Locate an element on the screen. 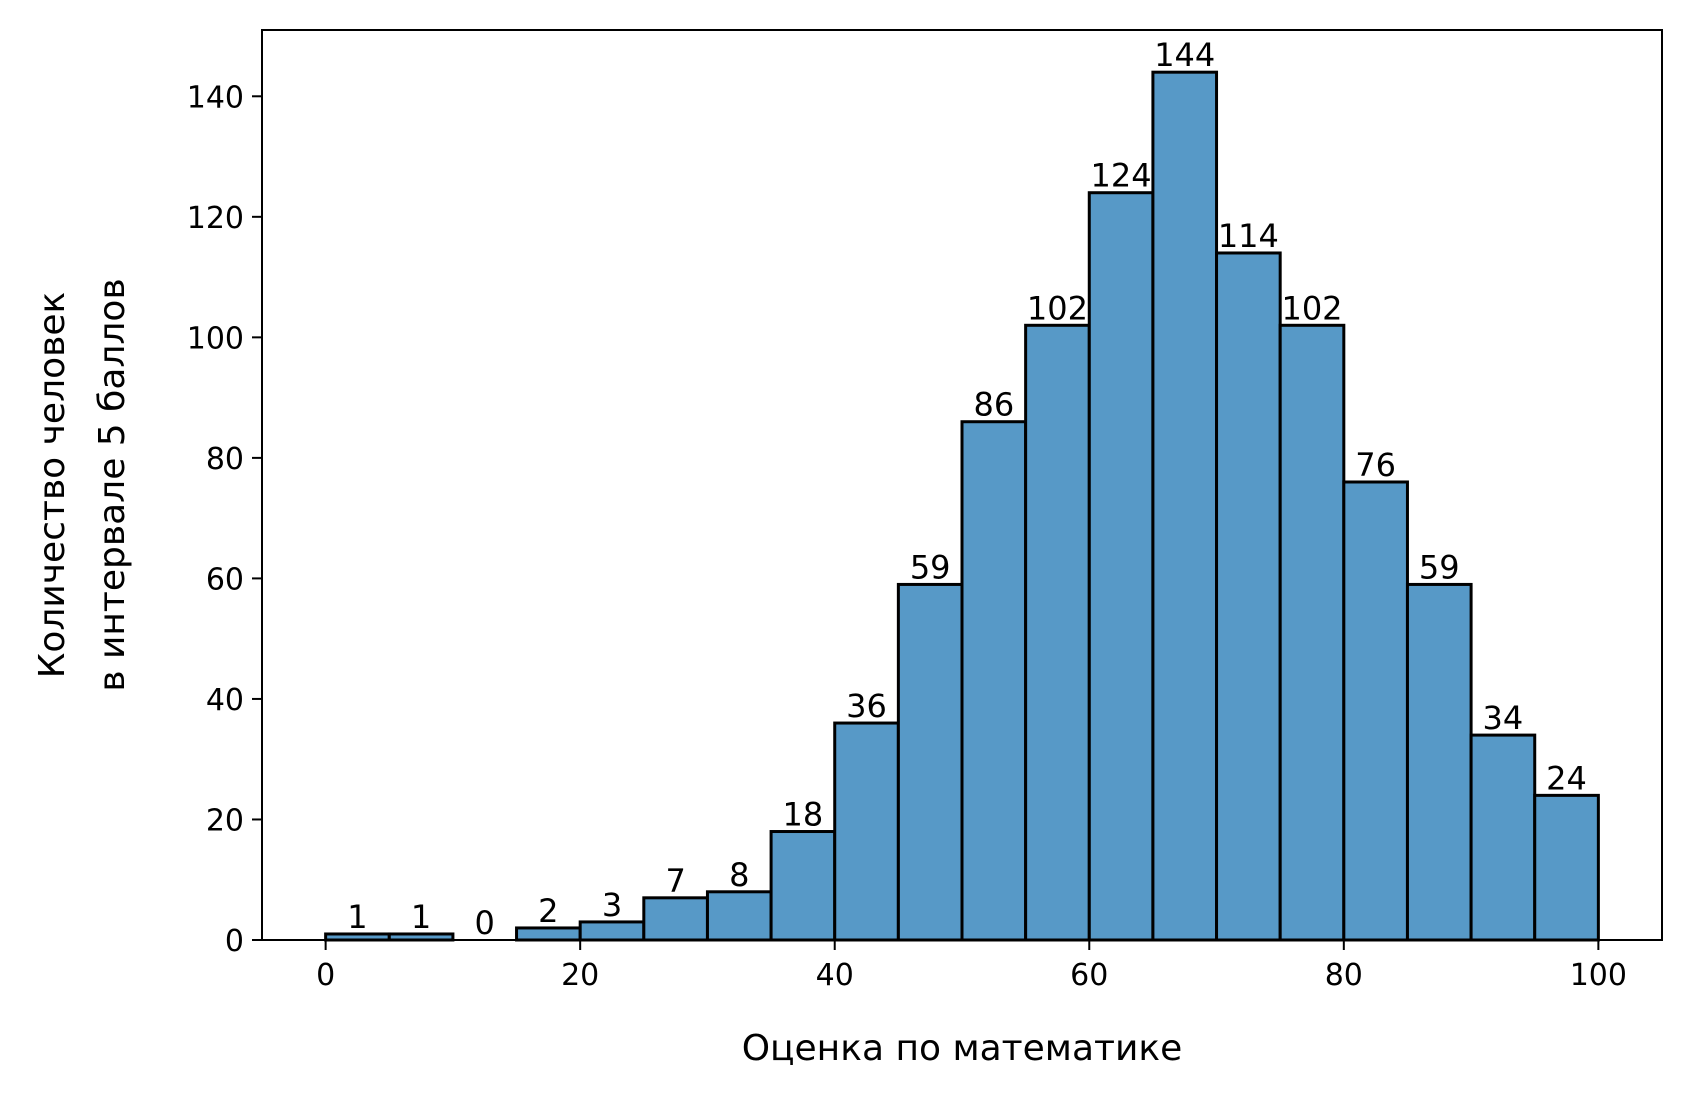  x-axis-title: Оценка по математике is located at coordinates (962, 1048).